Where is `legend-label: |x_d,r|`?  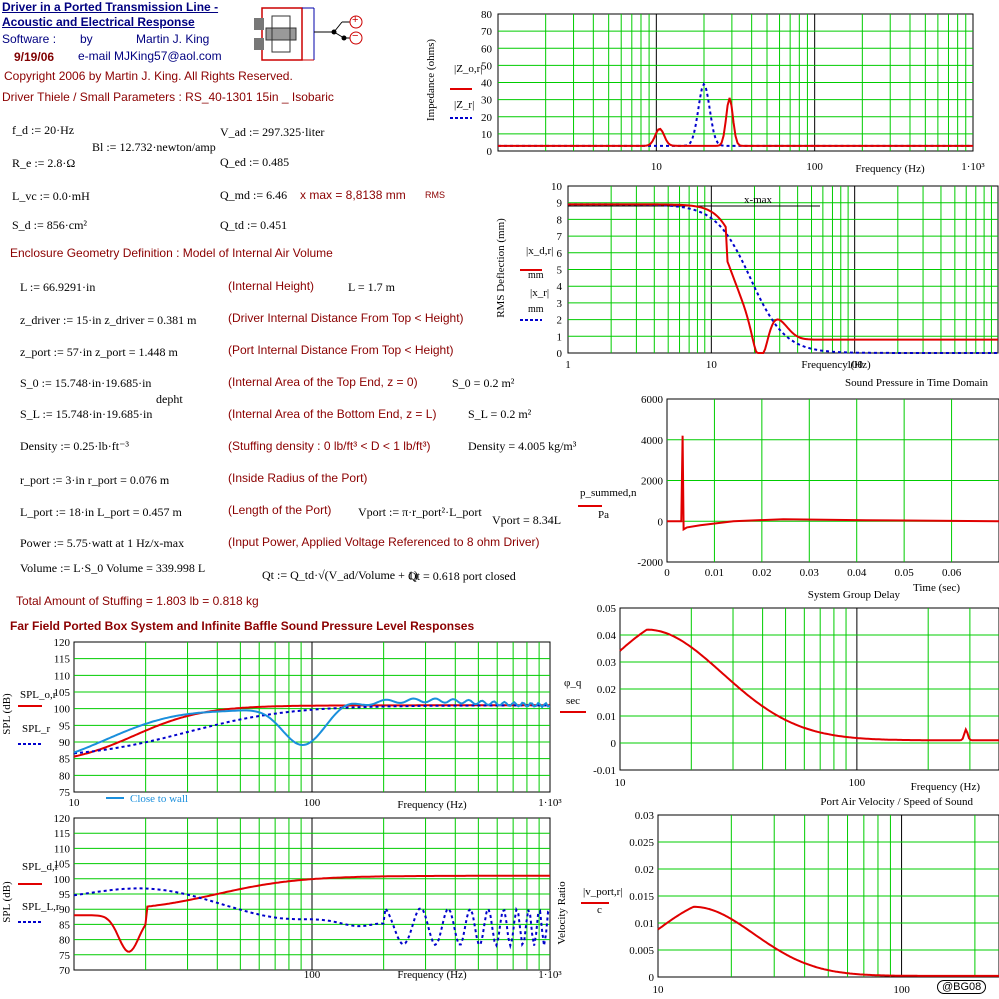 legend-label: |x_d,r| is located at coordinates (539, 251).